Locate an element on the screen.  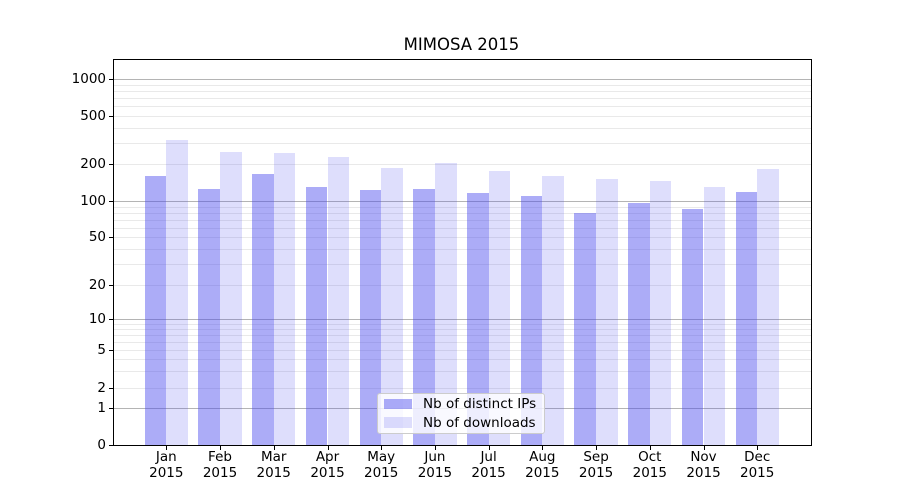
y-tick-label: 100 is located at coordinates (93, 201).